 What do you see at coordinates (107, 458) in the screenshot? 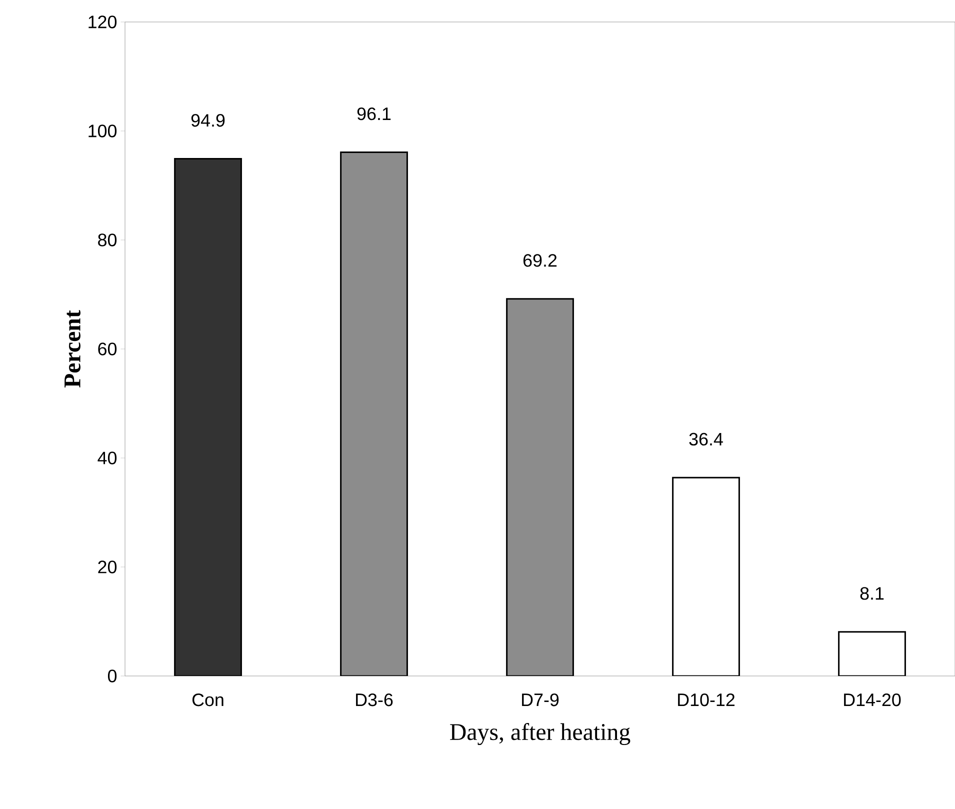
I see `y-tick-label: 40` at bounding box center [107, 458].